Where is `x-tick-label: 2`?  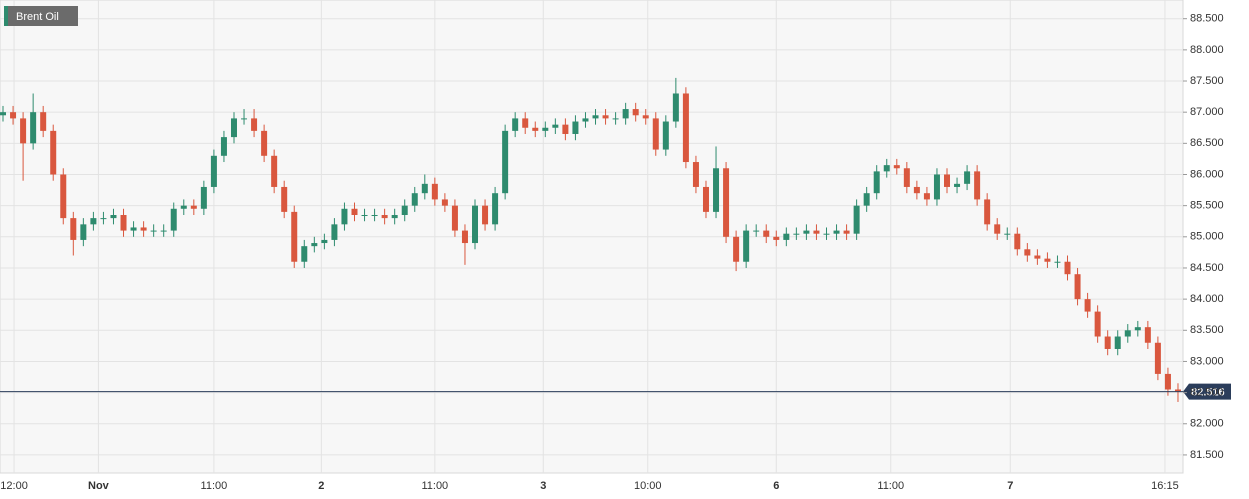 x-tick-label: 2 is located at coordinates (321, 486).